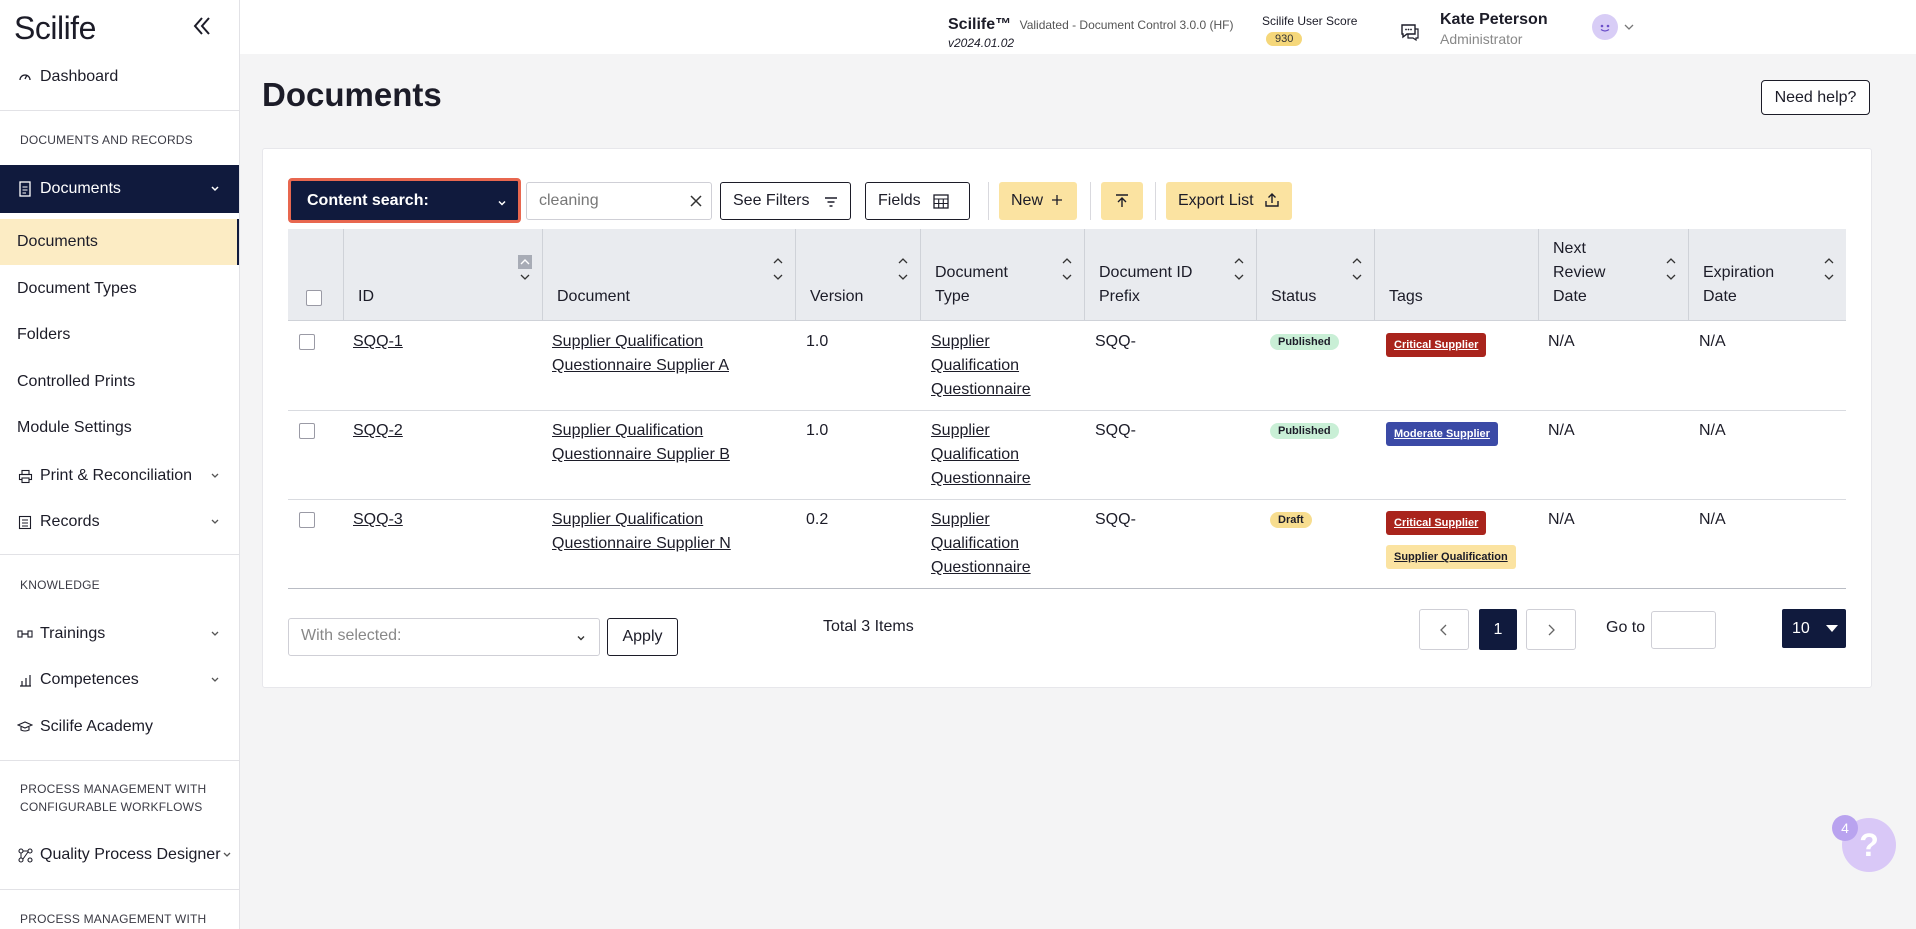 The image size is (1916, 929). What do you see at coordinates (1683, 630) in the screenshot?
I see `goto-page-input` at bounding box center [1683, 630].